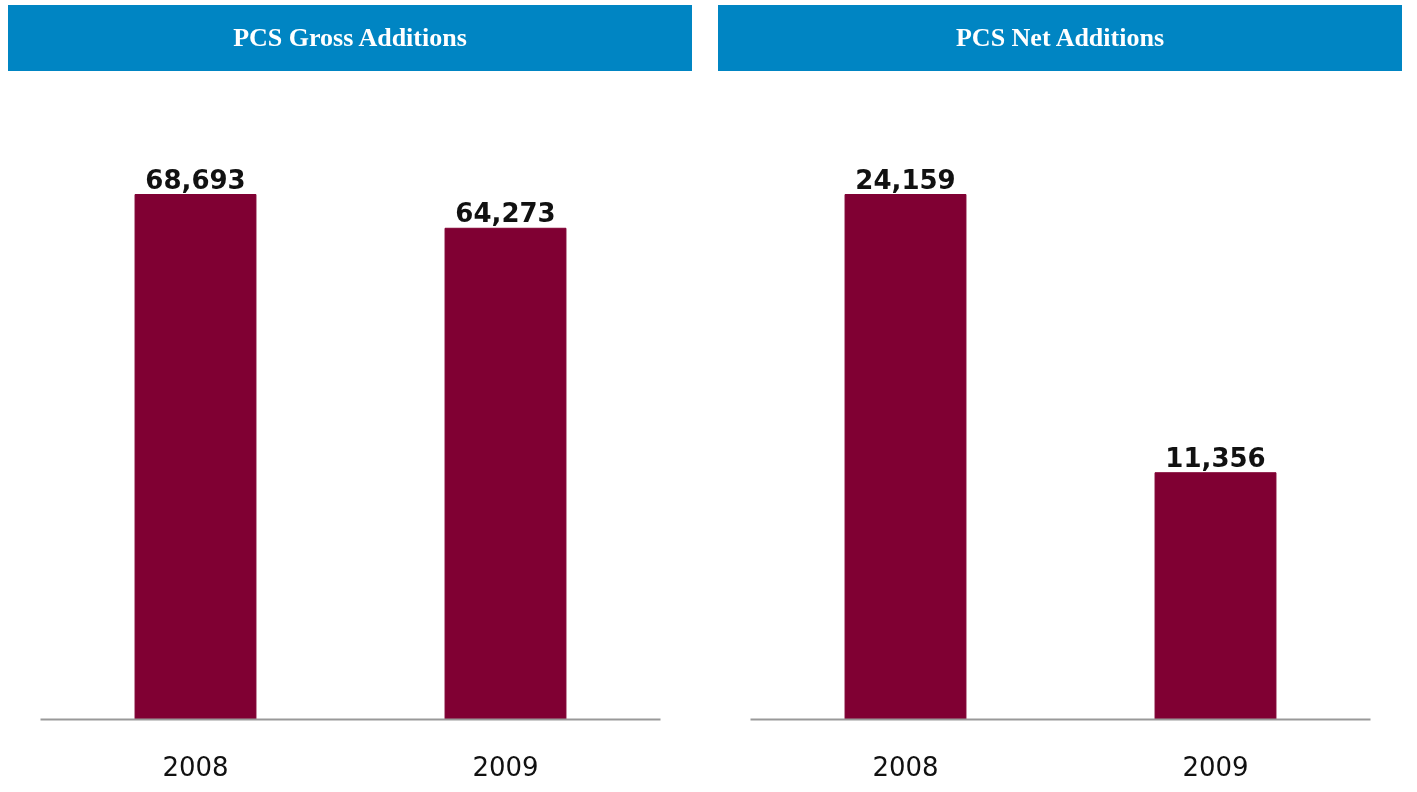  I want to click on data-label: 64,273, so click(505, 213).